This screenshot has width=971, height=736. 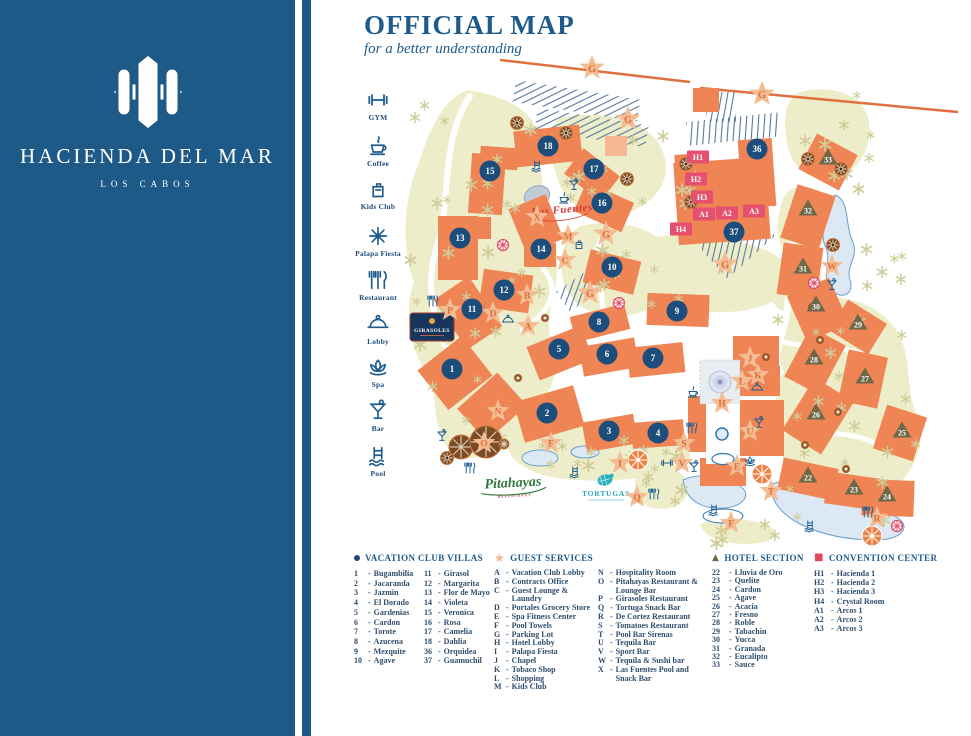 What do you see at coordinates (736, 581) in the screenshot?
I see `legend-item: 23- Quelite` at bounding box center [736, 581].